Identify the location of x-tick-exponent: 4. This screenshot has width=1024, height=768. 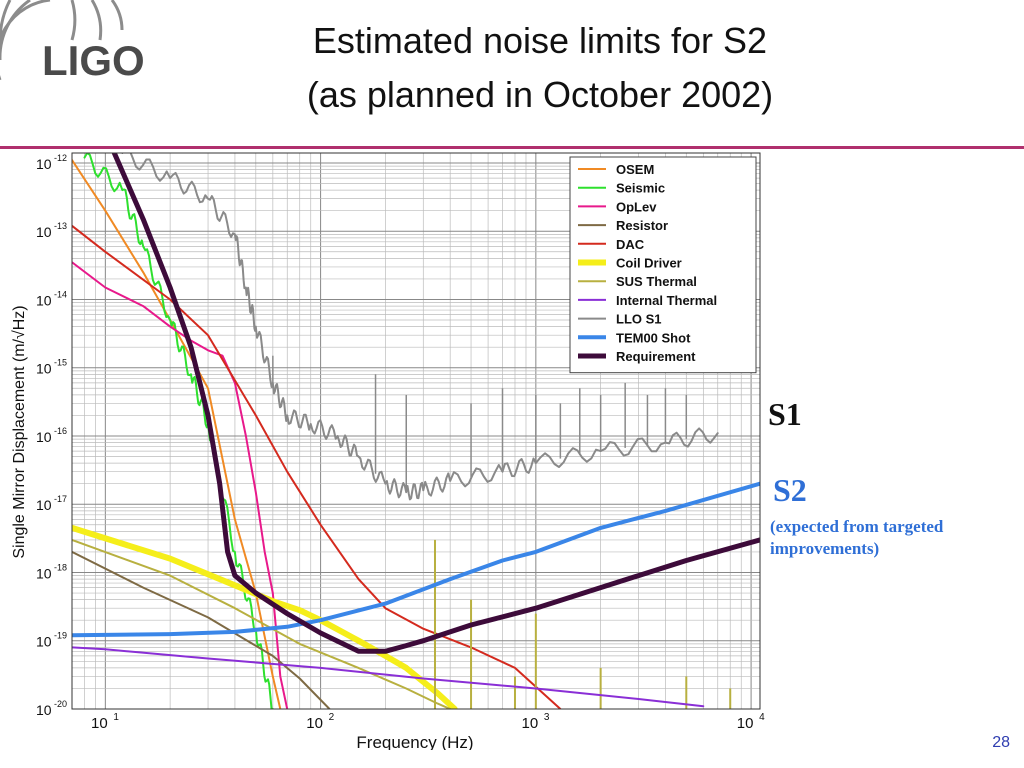
(762, 717).